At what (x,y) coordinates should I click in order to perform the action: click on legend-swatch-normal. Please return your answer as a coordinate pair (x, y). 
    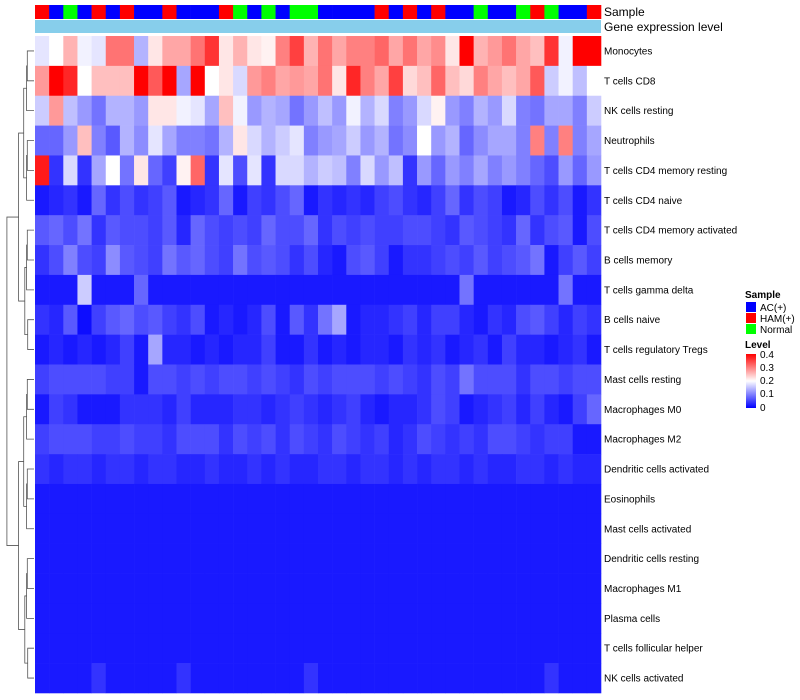
    Looking at the image, I should click on (751, 329).